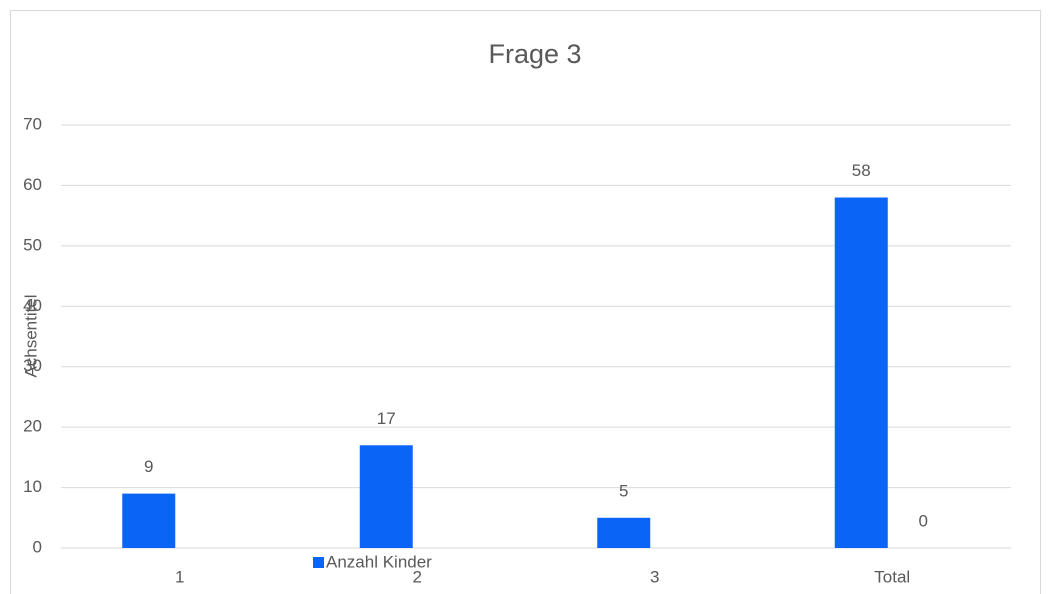 The image size is (1050, 594). I want to click on y-tick-label: 0, so click(37, 546).